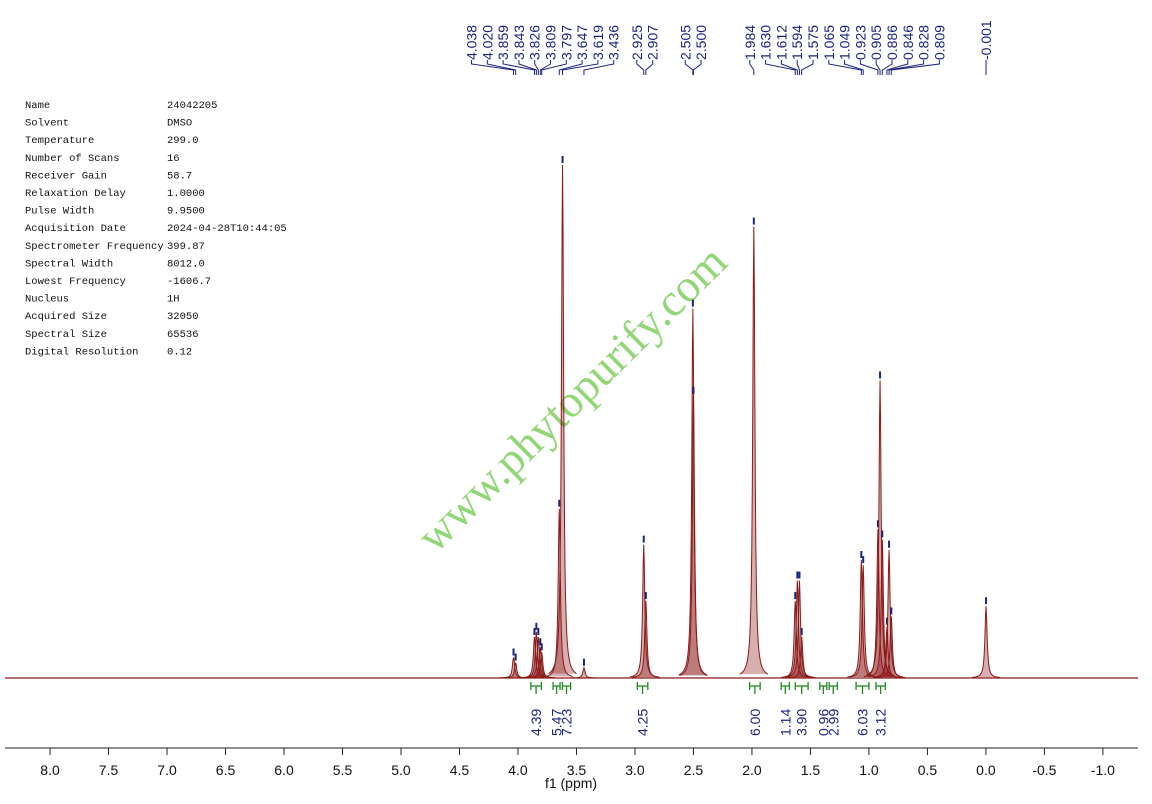  Describe the element at coordinates (637, 42) in the screenshot. I see `peak-label: 2.925` at that location.